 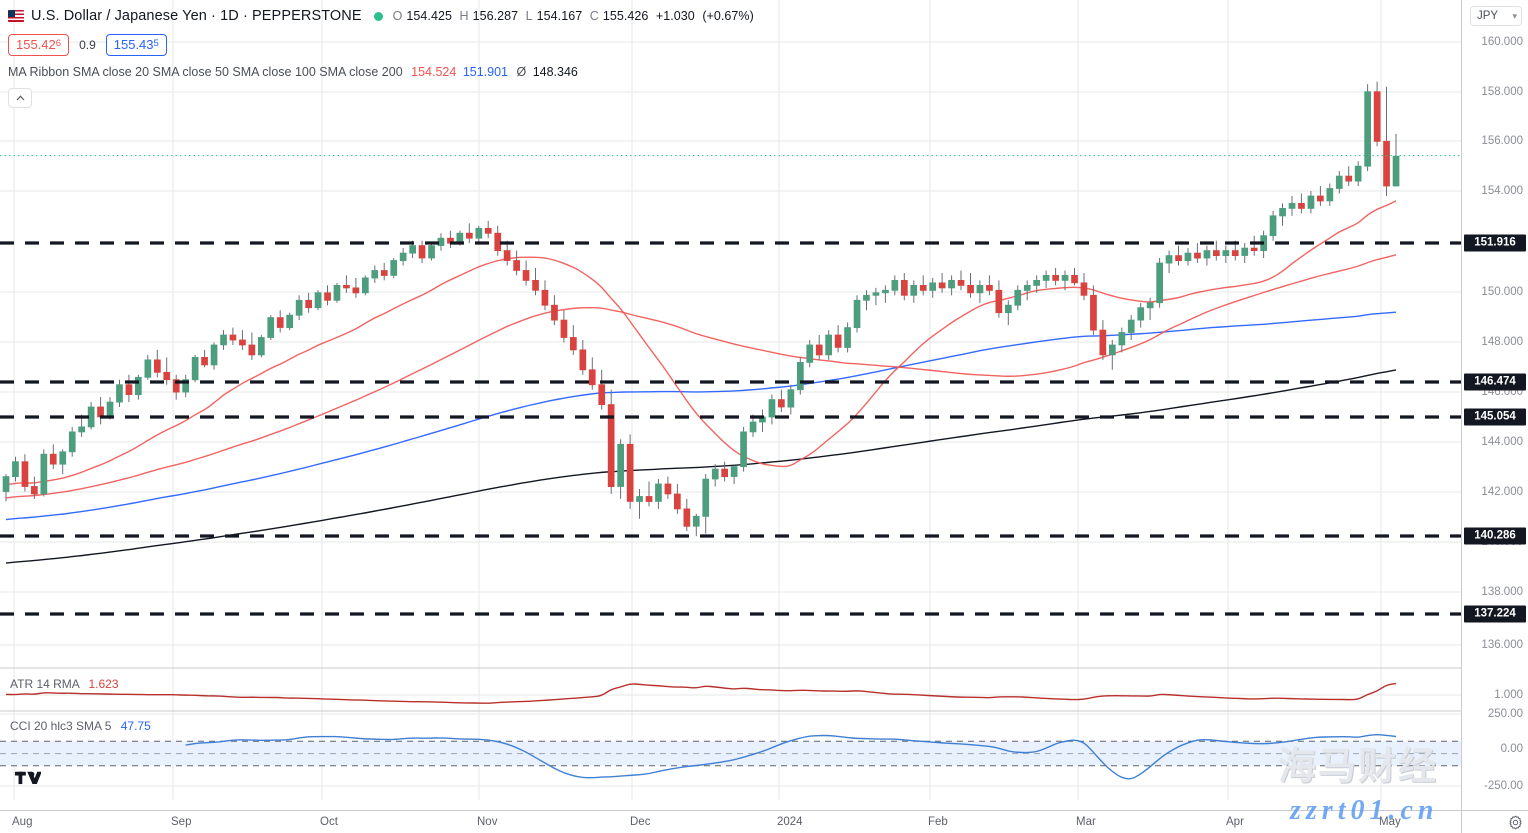 What do you see at coordinates (1502, 92) in the screenshot?
I see `price-tick: 158.000` at bounding box center [1502, 92].